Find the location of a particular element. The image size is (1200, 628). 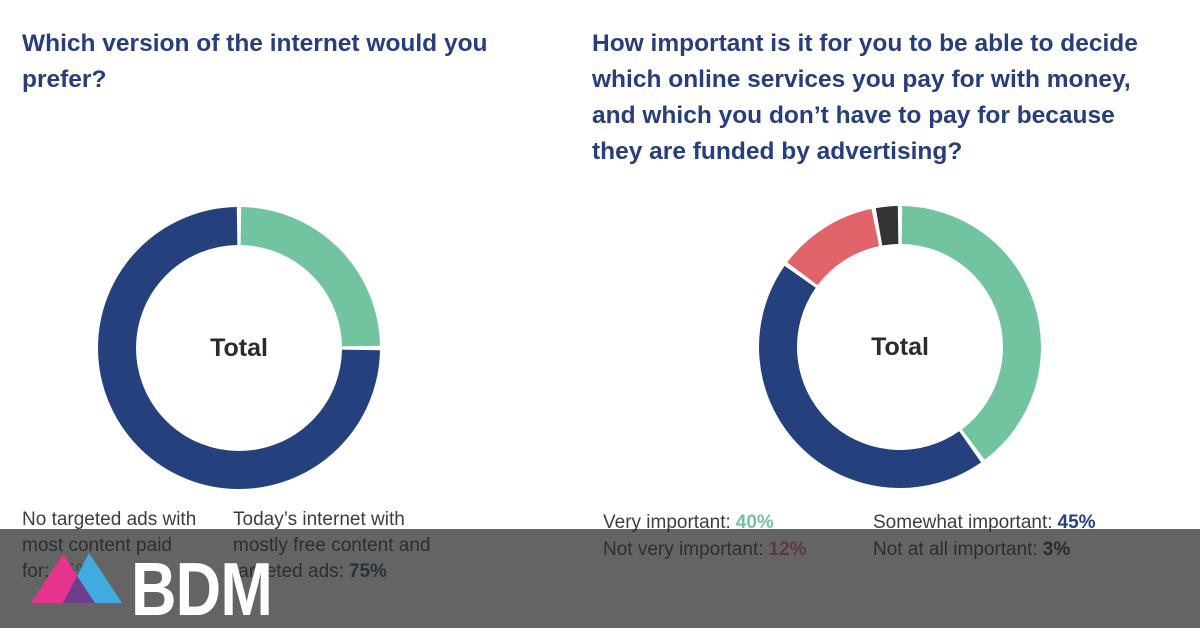

right-donut-chart is located at coordinates (900, 347).